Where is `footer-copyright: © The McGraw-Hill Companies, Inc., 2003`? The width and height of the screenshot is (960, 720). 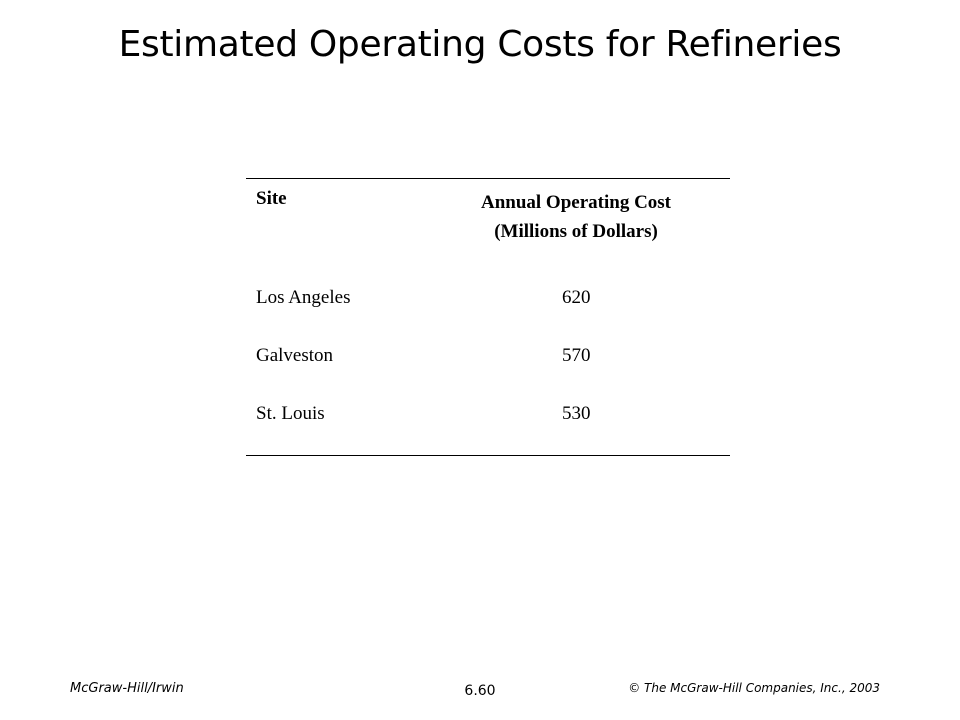
footer-copyright: © The McGraw-Hill Companies, Inc., 2003 is located at coordinates (754, 688).